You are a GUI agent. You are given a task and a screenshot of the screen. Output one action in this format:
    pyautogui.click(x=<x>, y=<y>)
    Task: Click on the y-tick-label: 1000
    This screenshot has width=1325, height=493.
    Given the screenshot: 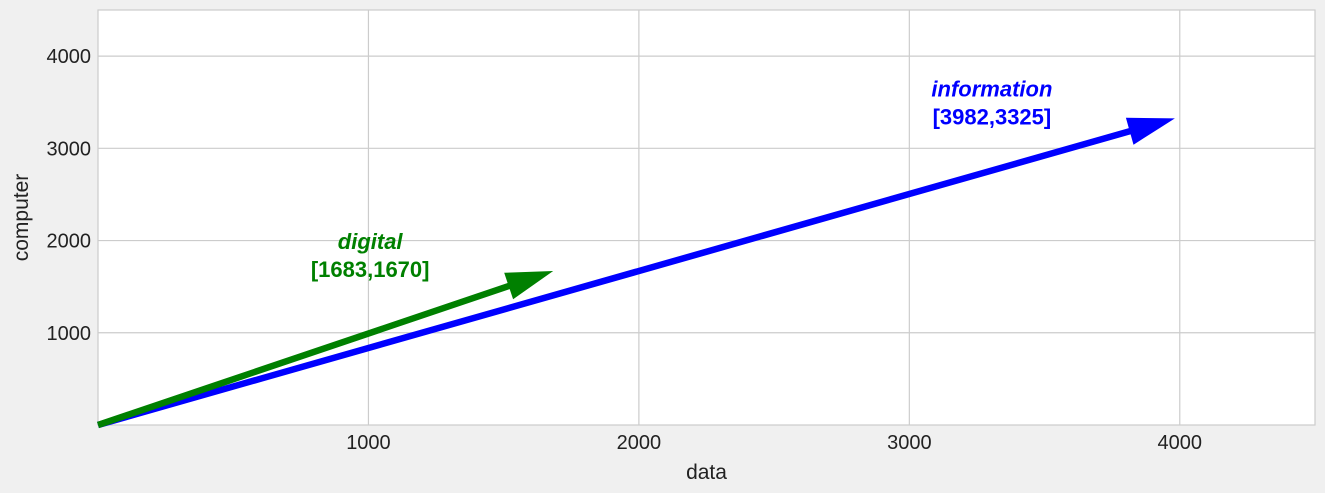 What is the action you would take?
    pyautogui.click(x=69, y=334)
    